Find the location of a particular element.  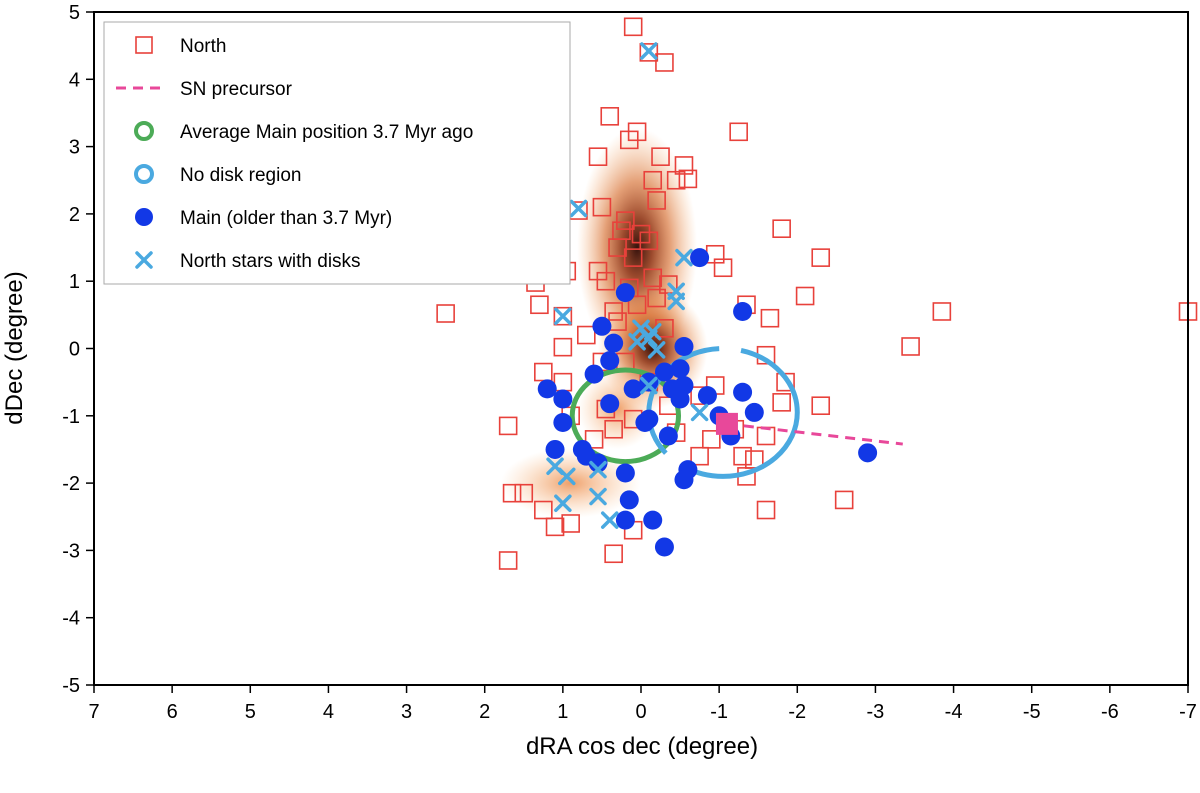

y-tick-label: -1 is located at coordinates (71, 417).